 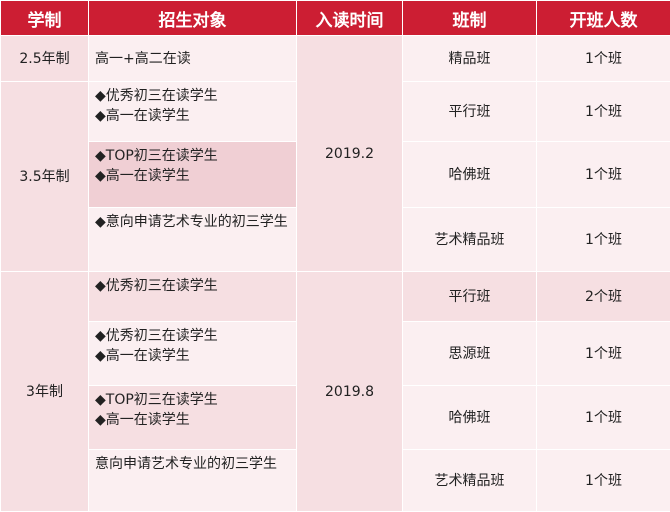 What do you see at coordinates (603, 296) in the screenshot?
I see `count-cell: 2个班` at bounding box center [603, 296].